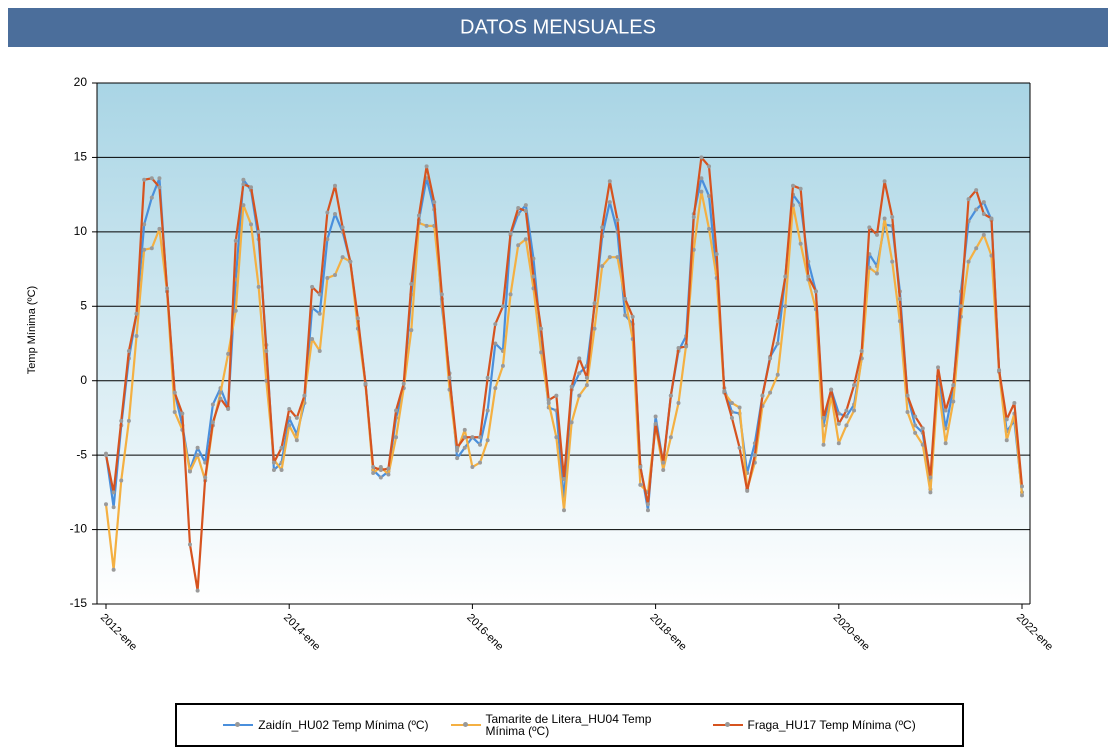  I want to click on x-tick-label: 2020-ene, so click(851, 632).